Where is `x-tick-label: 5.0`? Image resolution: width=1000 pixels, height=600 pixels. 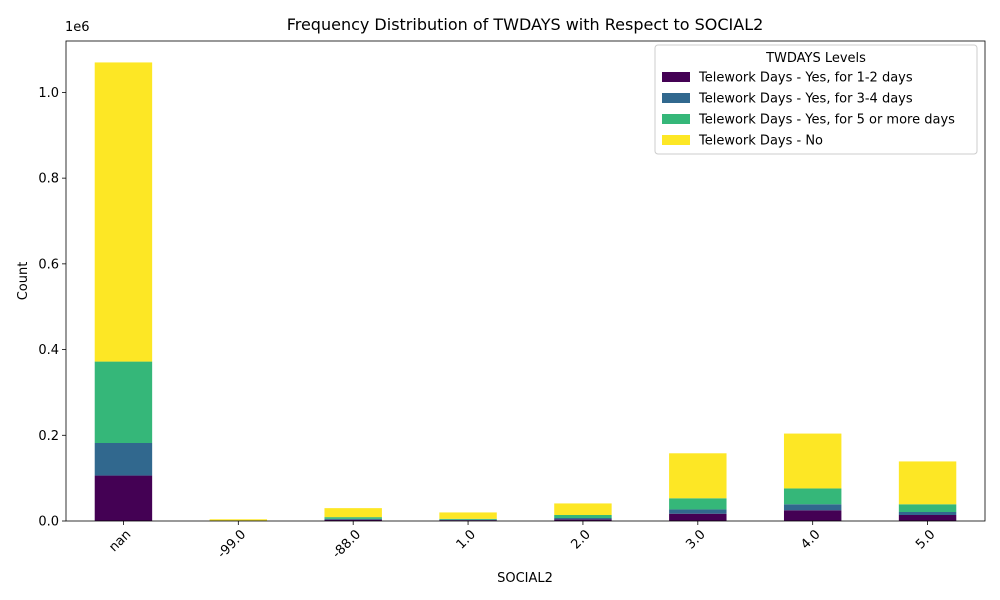
x-tick-label: 5.0 is located at coordinates (925, 539).